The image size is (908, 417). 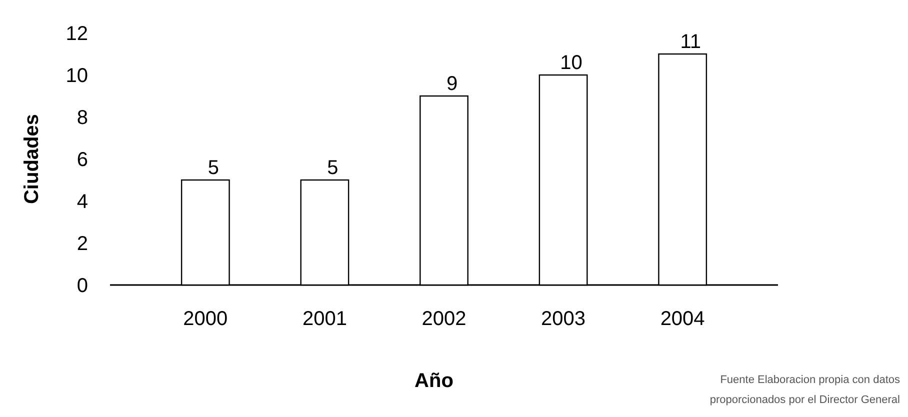 I want to click on y-tick-label: 8, so click(x=82, y=118).